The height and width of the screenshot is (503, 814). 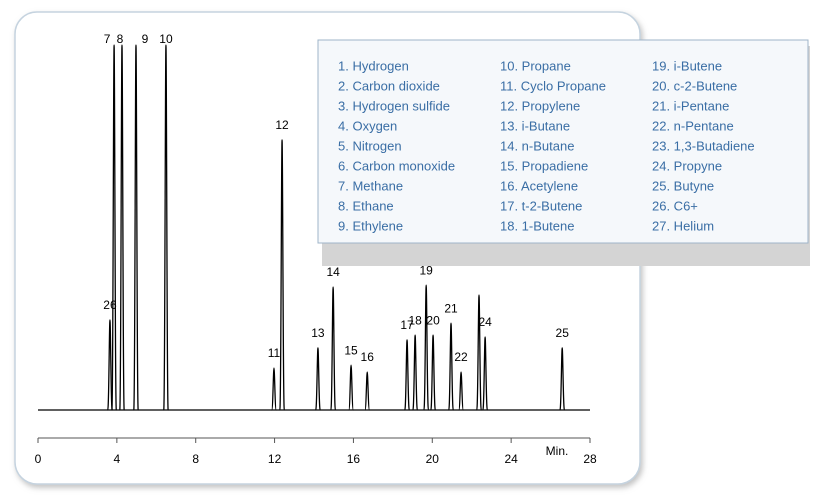 I want to click on x-axis-label: Min., so click(x=557, y=451).